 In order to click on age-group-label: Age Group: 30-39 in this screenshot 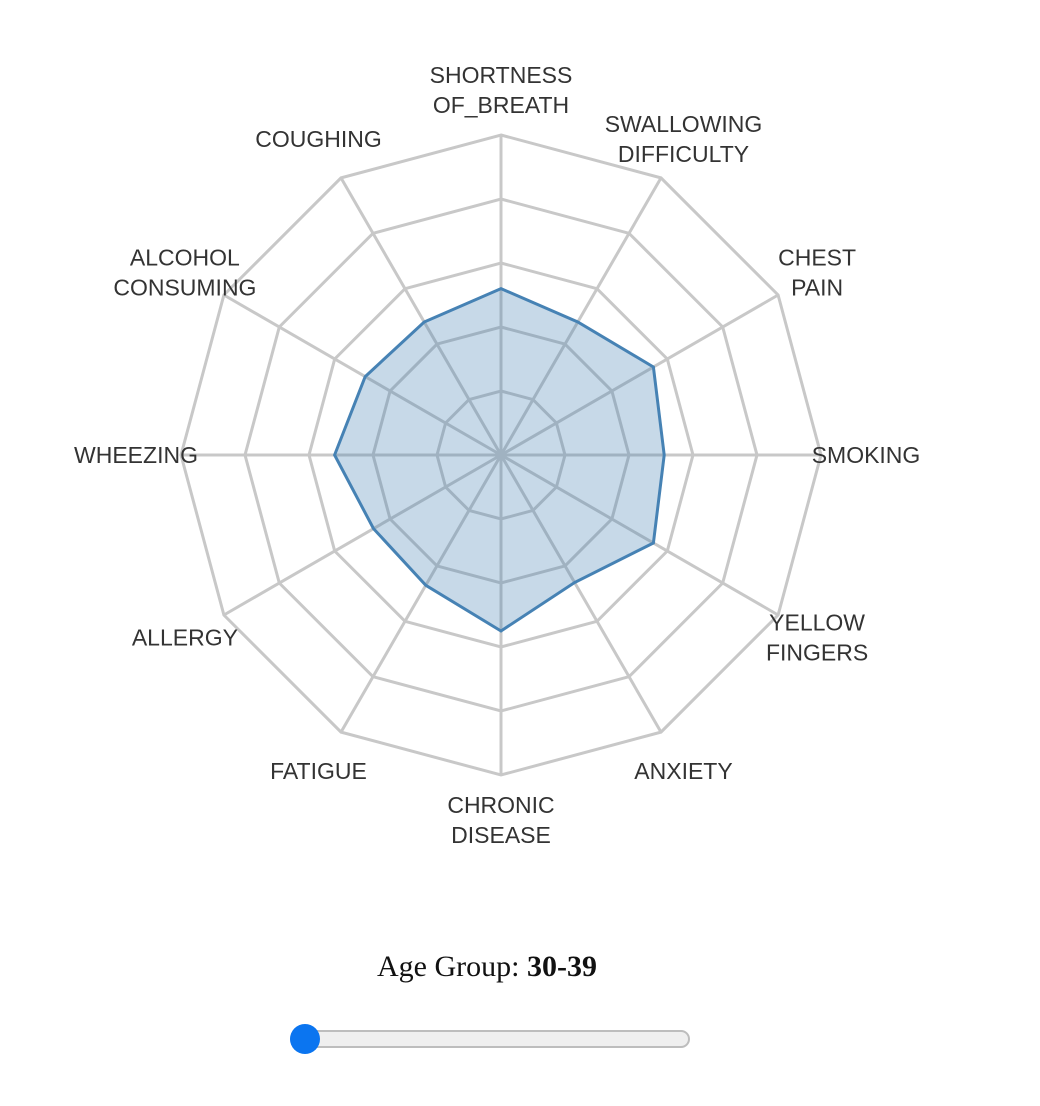, I will do `click(487, 966)`.